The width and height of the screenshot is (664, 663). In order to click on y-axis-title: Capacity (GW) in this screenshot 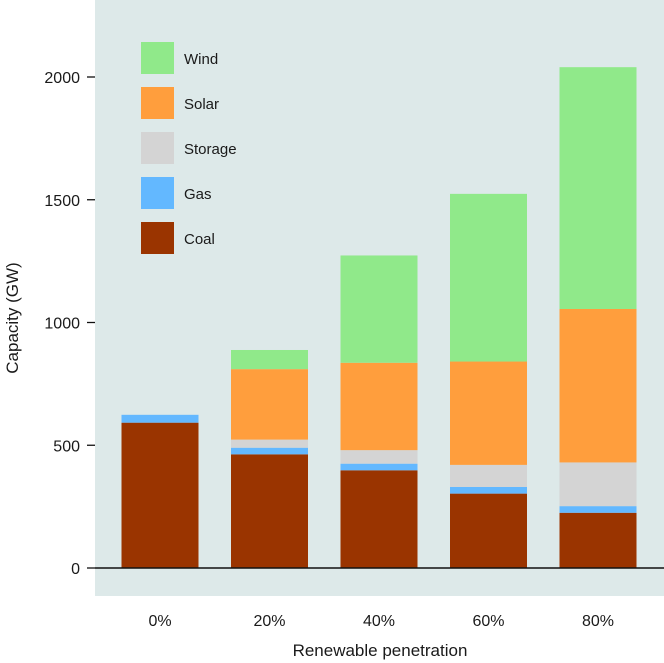, I will do `click(12, 317)`.